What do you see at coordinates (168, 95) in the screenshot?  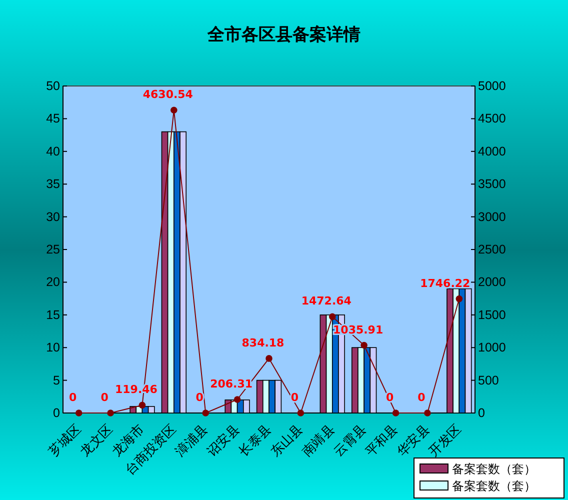 I see `data-label: 4630.54` at bounding box center [168, 95].